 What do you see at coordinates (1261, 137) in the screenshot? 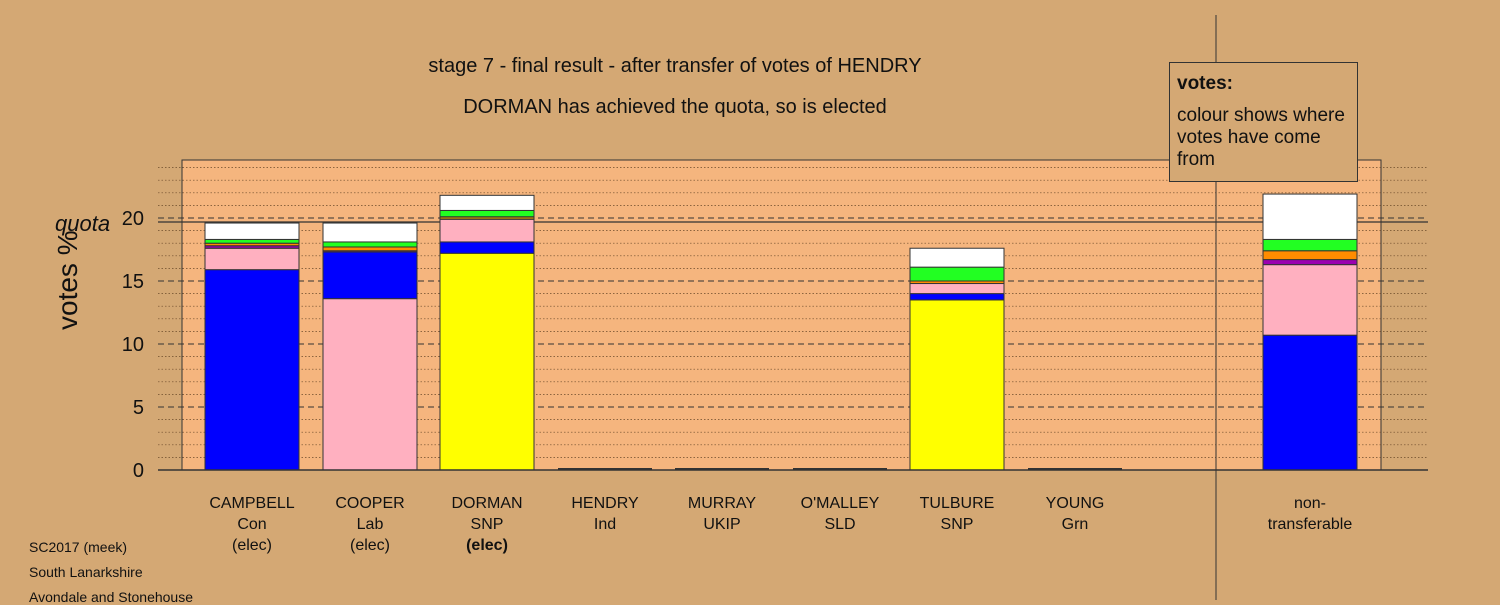
I see `legend-body: colour shows where votes have come from` at bounding box center [1261, 137].